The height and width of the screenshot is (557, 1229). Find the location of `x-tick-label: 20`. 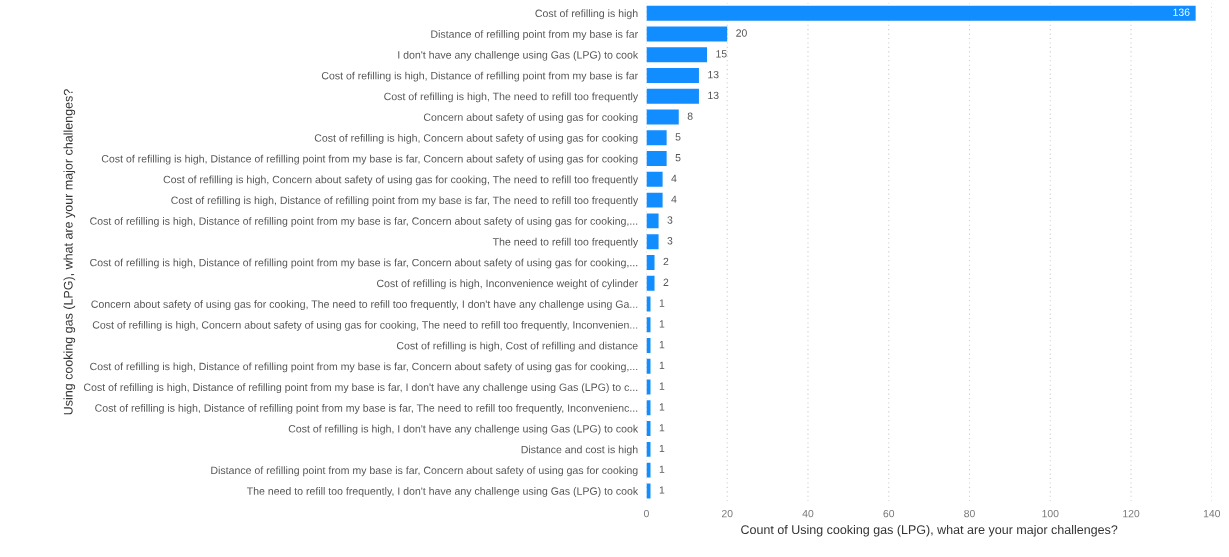

x-tick-label: 20 is located at coordinates (727, 513).